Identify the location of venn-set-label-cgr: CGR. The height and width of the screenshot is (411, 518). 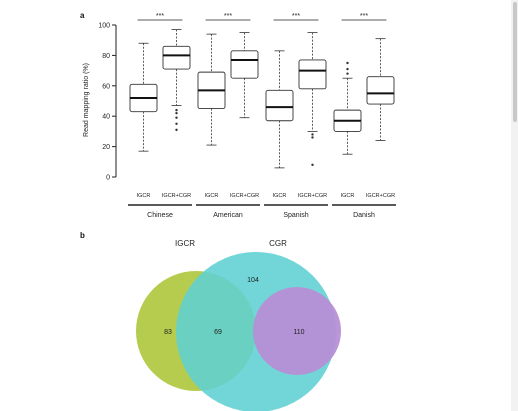
(278, 243).